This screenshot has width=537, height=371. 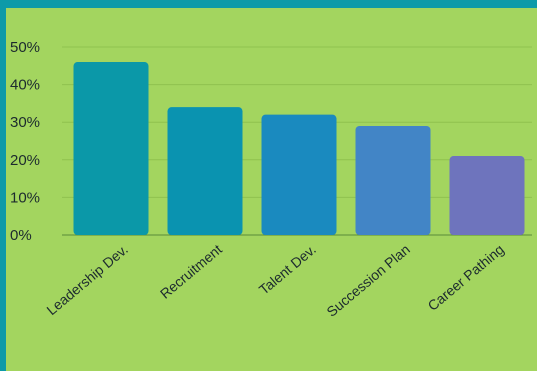 What do you see at coordinates (25, 141) in the screenshot?
I see `y-axis-ticks: 0% 10% 20% 30% 40% 50%` at bounding box center [25, 141].